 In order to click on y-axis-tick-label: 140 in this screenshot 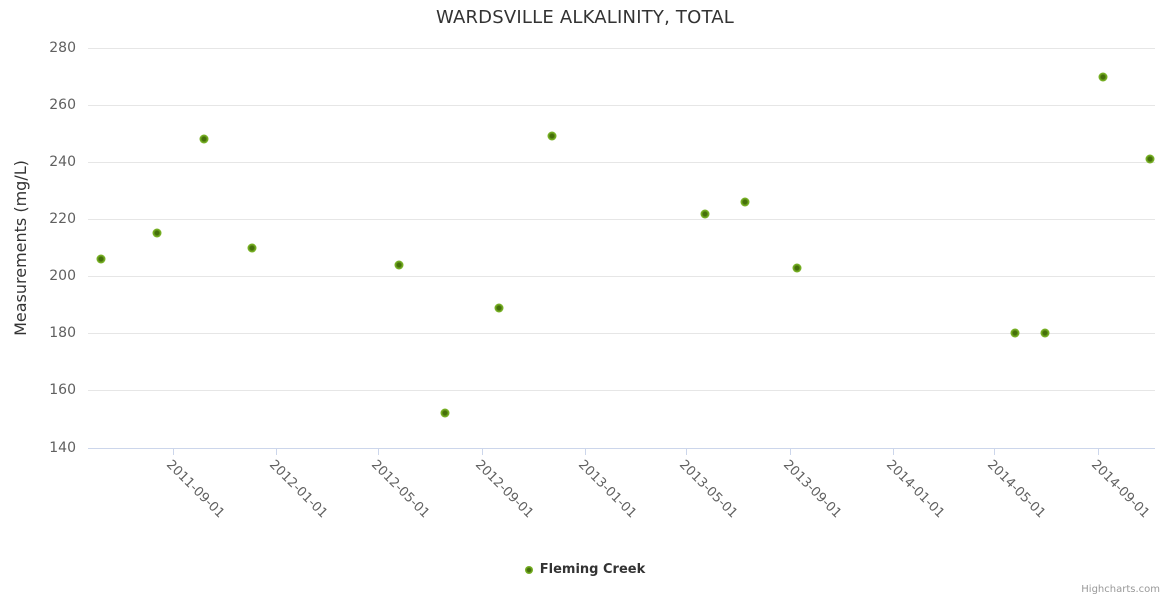, I will do `click(62, 447)`.